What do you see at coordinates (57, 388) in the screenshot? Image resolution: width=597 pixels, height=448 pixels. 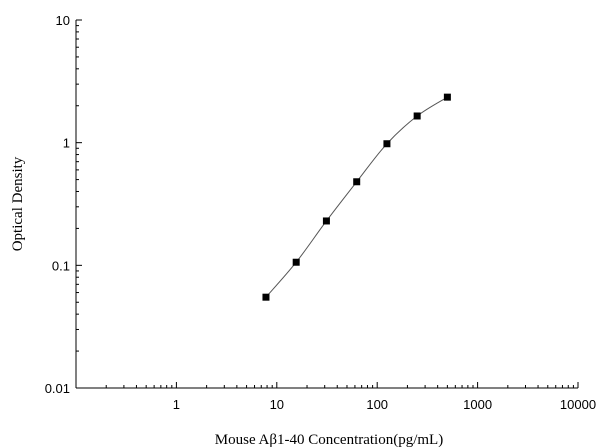 I see `y-tick-label: 0.01` at bounding box center [57, 388].